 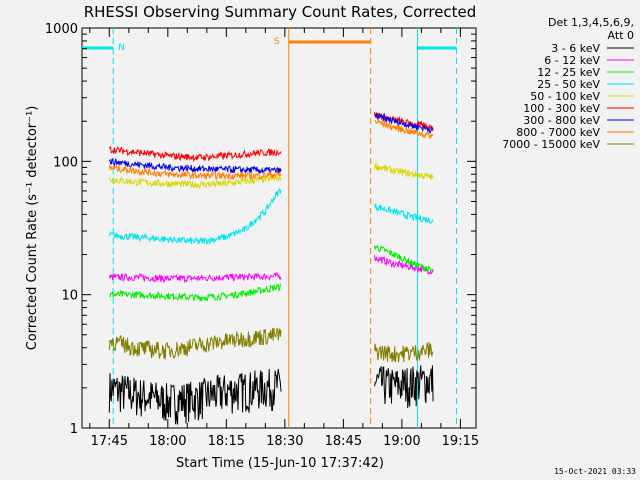 I want to click on x-tick-label: 18:00, so click(x=167, y=441).